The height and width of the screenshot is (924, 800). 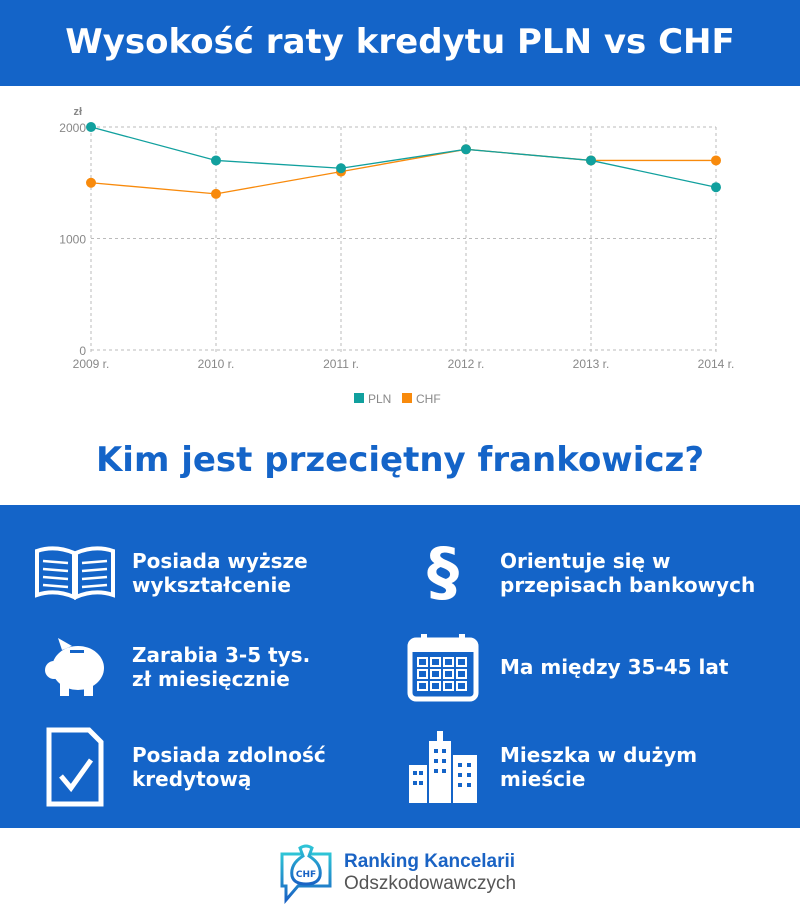 What do you see at coordinates (341, 364) in the screenshot?
I see `x-tick-label: 2011 r.` at bounding box center [341, 364].